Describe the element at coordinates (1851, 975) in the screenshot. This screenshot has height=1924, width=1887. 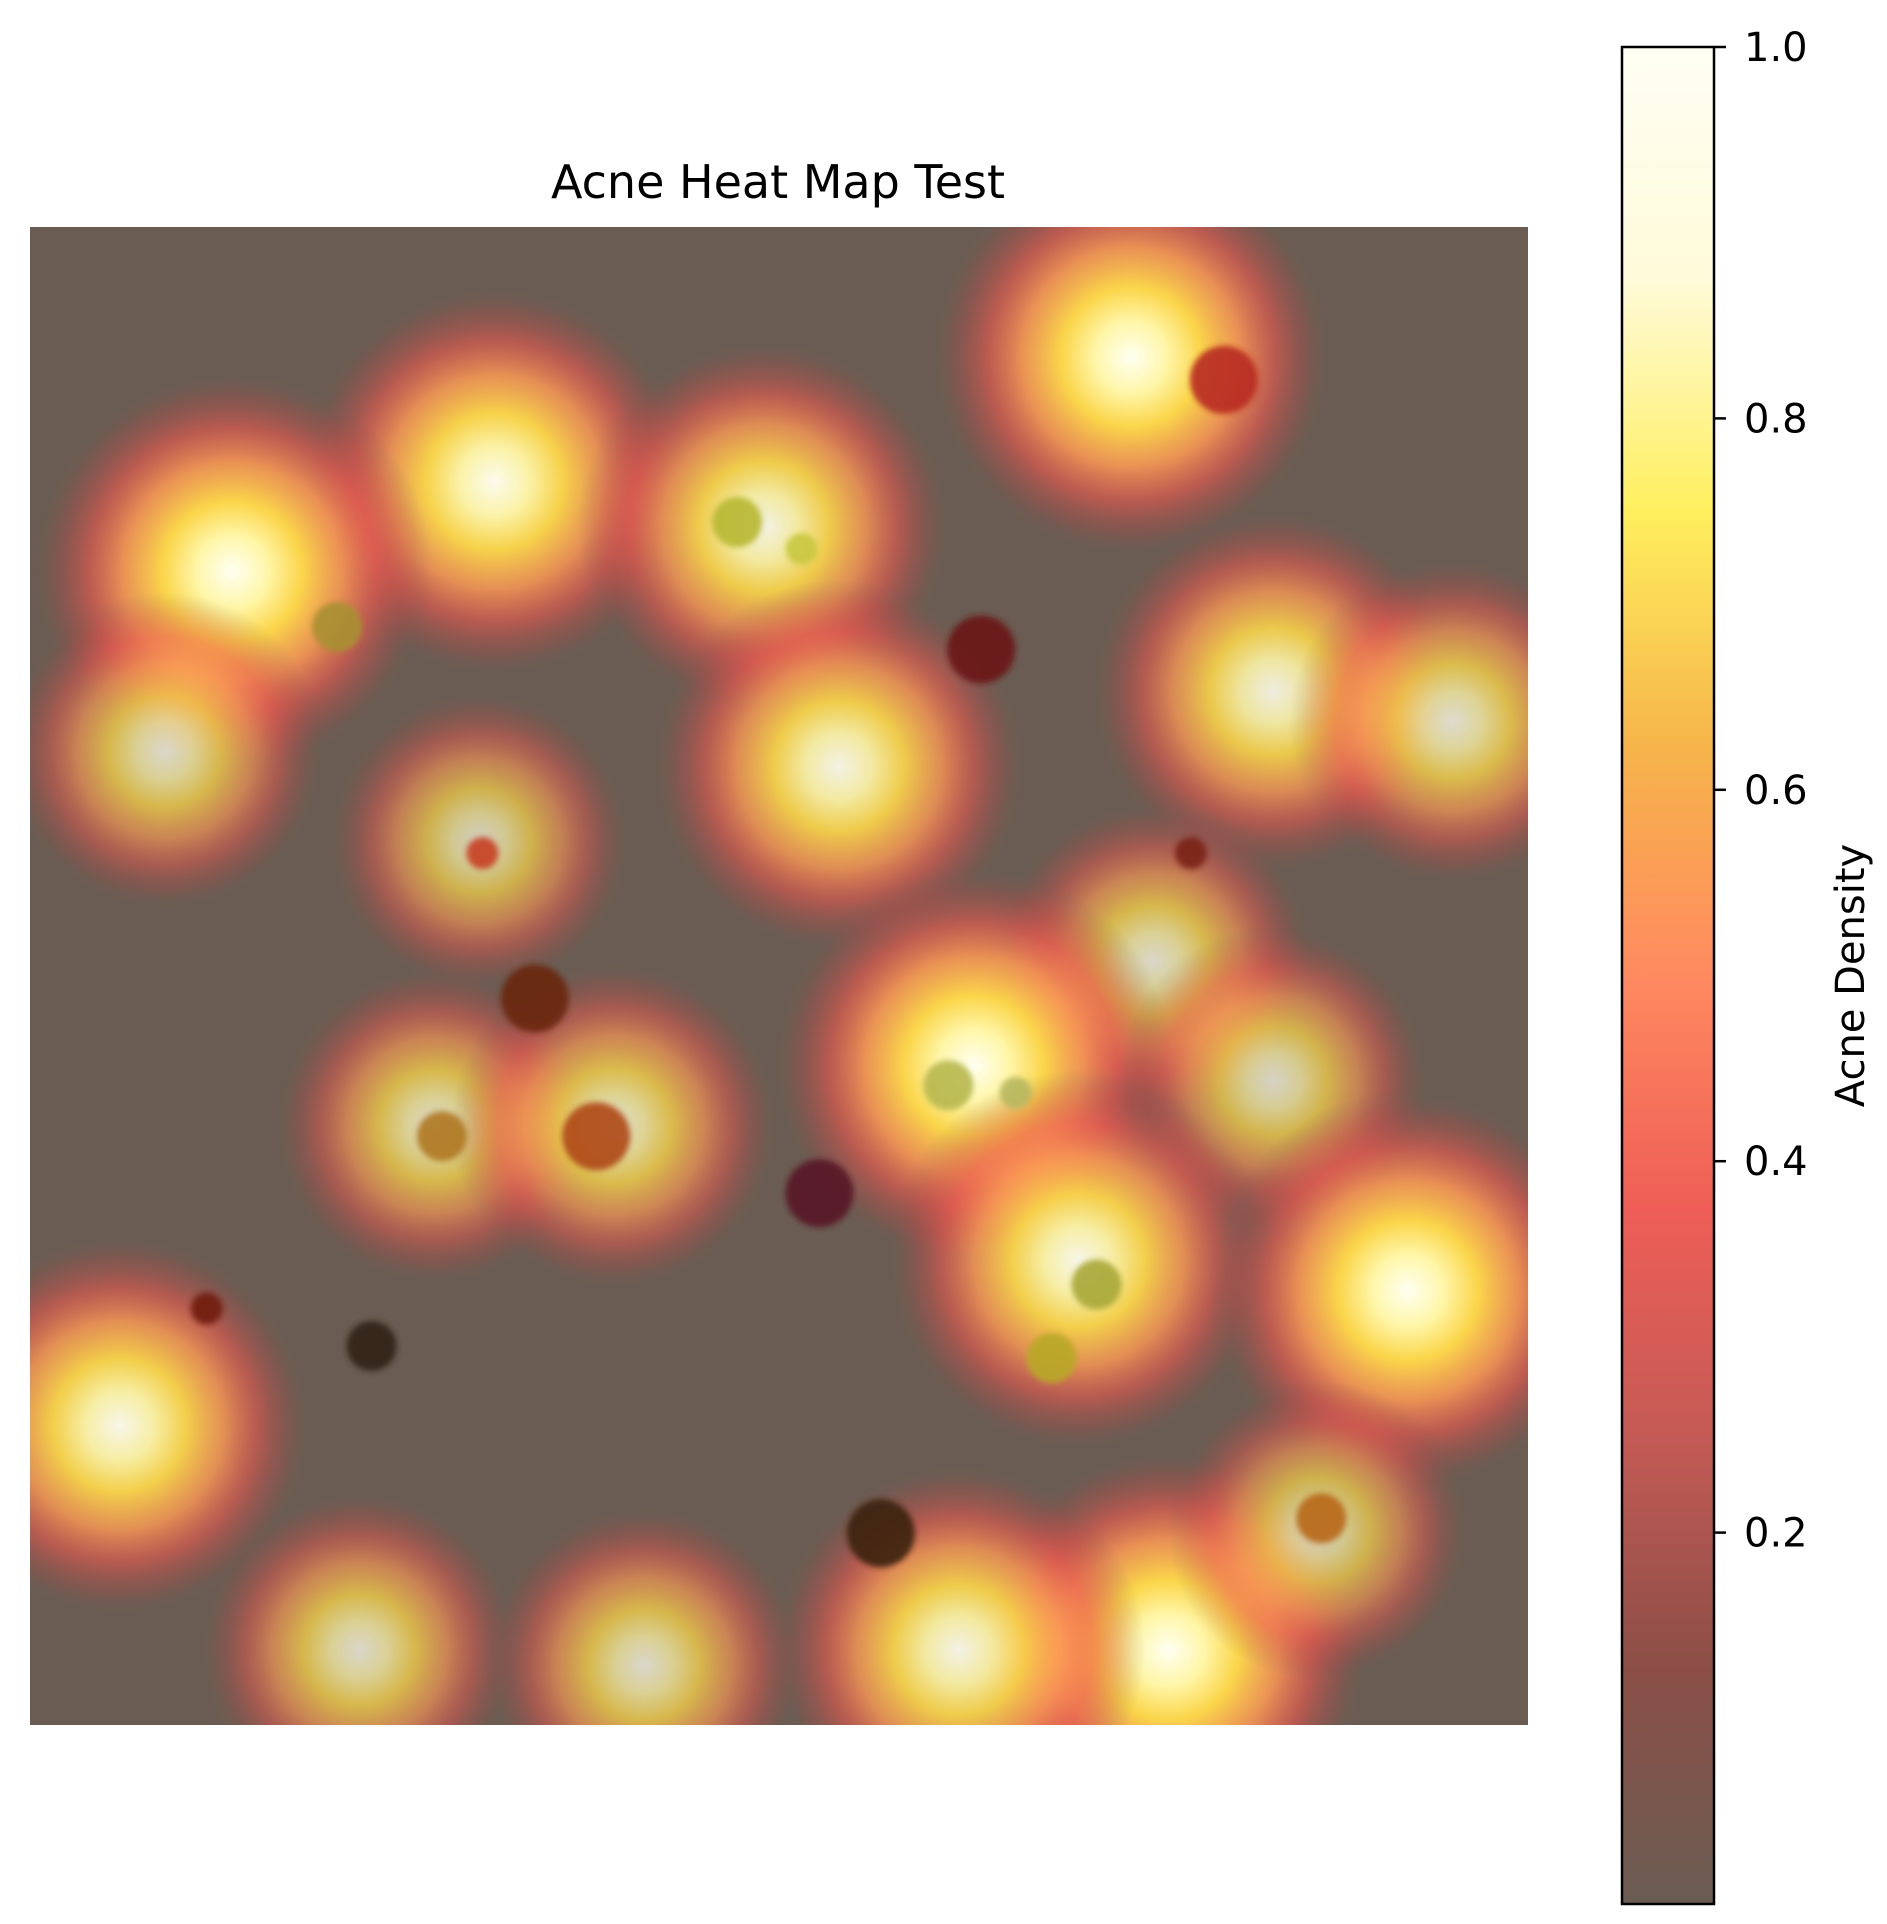
I see `colorbar-label: Acne Density` at that location.